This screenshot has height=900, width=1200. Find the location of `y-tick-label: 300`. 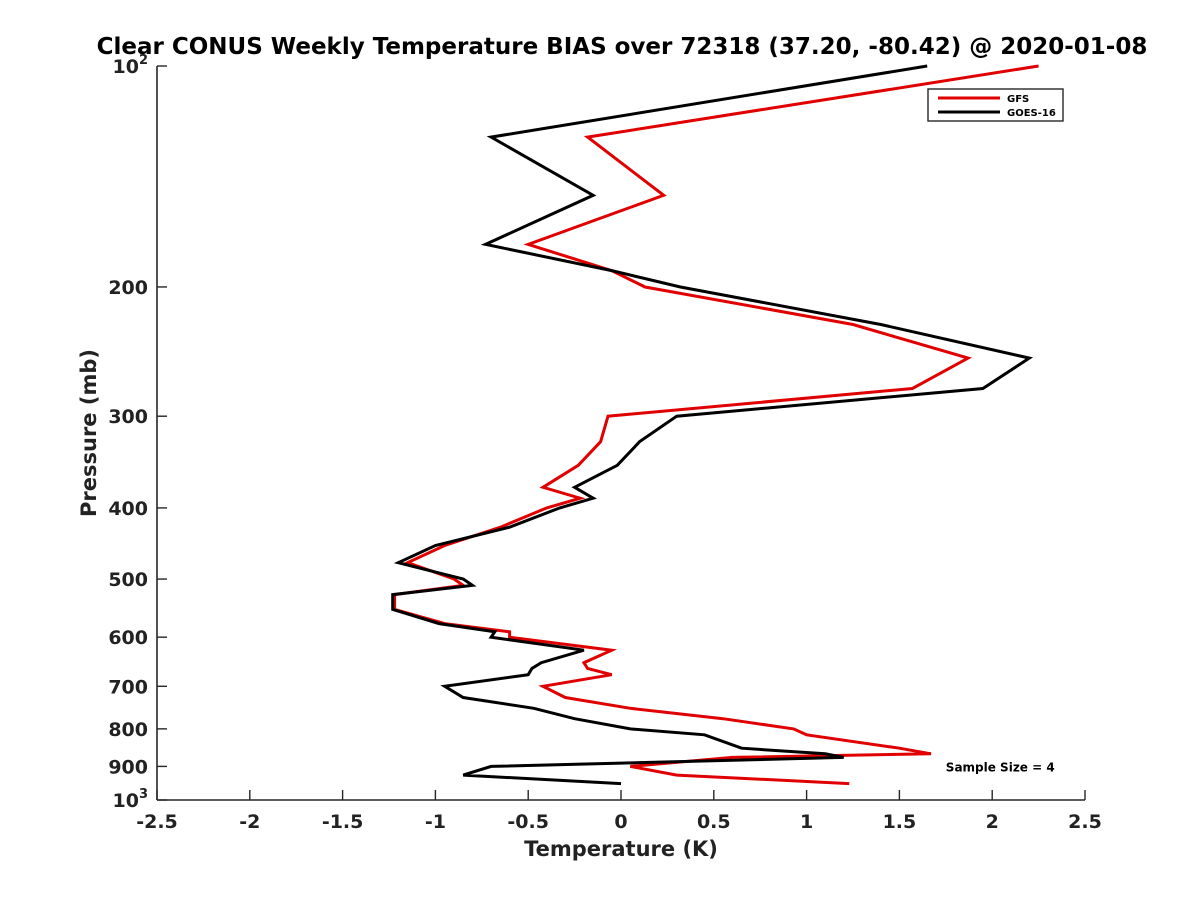

y-tick-label: 300 is located at coordinates (128, 417).